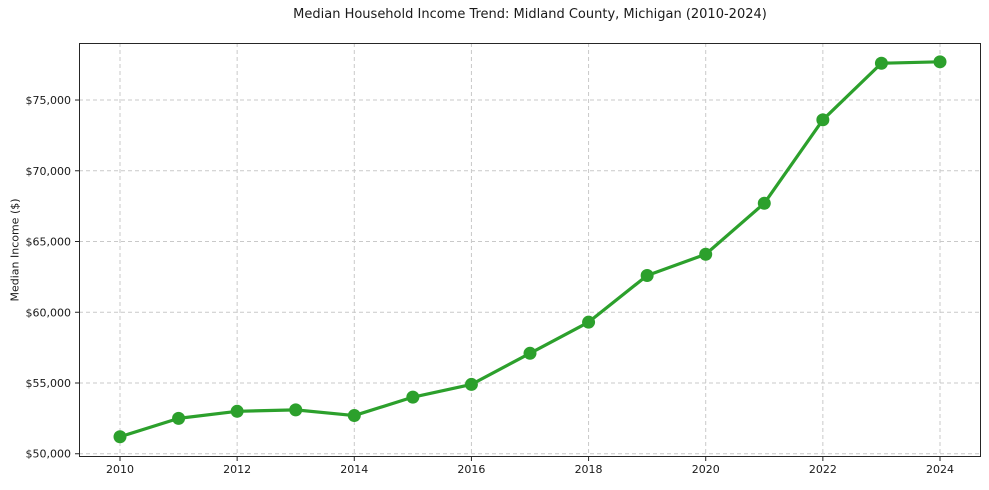 This screenshot has width=989, height=490. What do you see at coordinates (49, 171) in the screenshot?
I see `y-tick-label: $70,000` at bounding box center [49, 171].